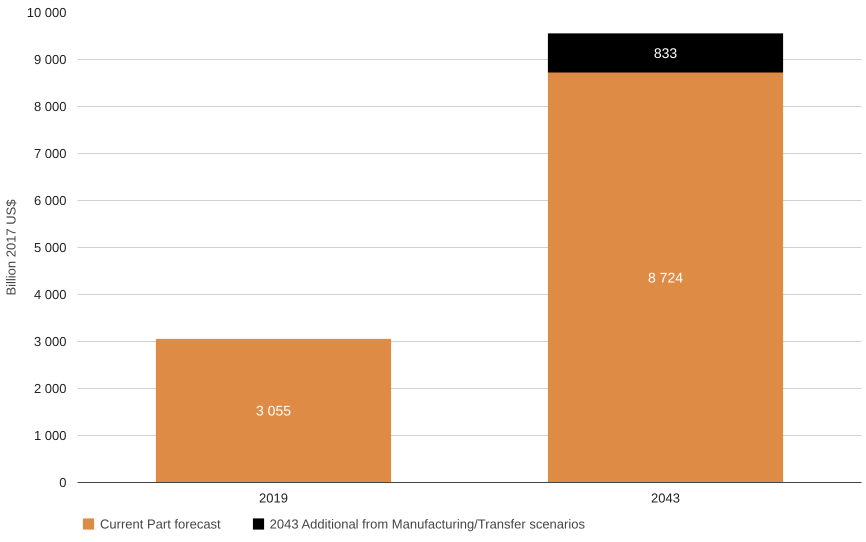 Image resolution: width=866 pixels, height=542 pixels. I want to click on y-tick-label: 10 000, so click(46, 12).